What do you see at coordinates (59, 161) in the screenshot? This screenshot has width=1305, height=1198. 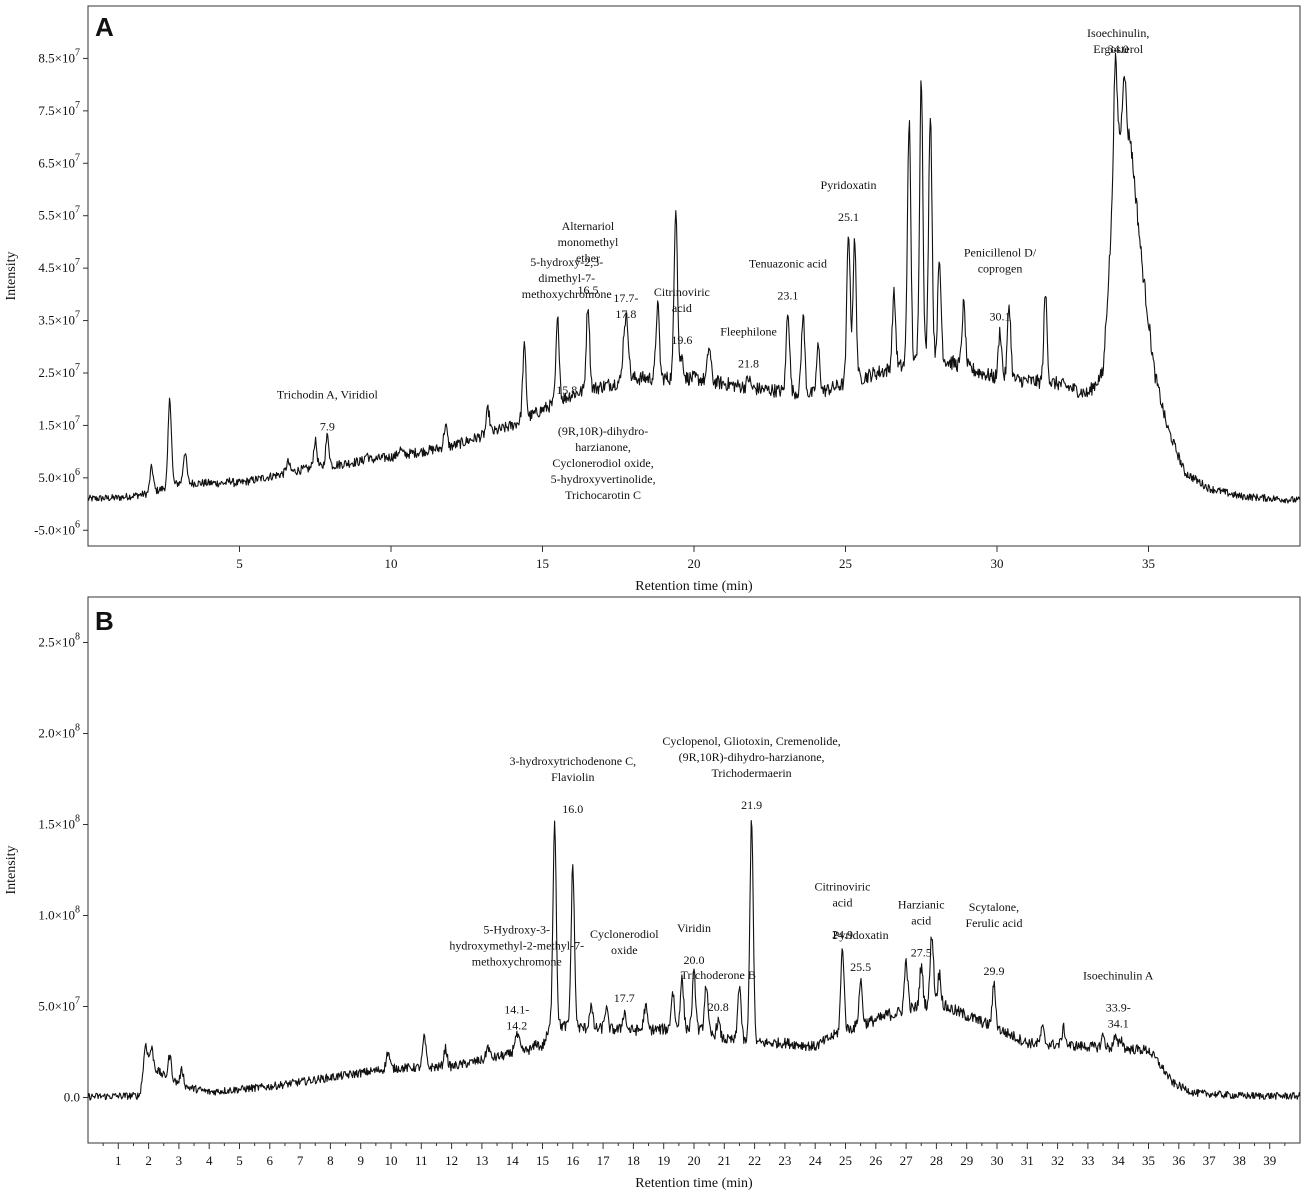 I see `y-tick-label: 6.5×10⁷` at bounding box center [59, 161].